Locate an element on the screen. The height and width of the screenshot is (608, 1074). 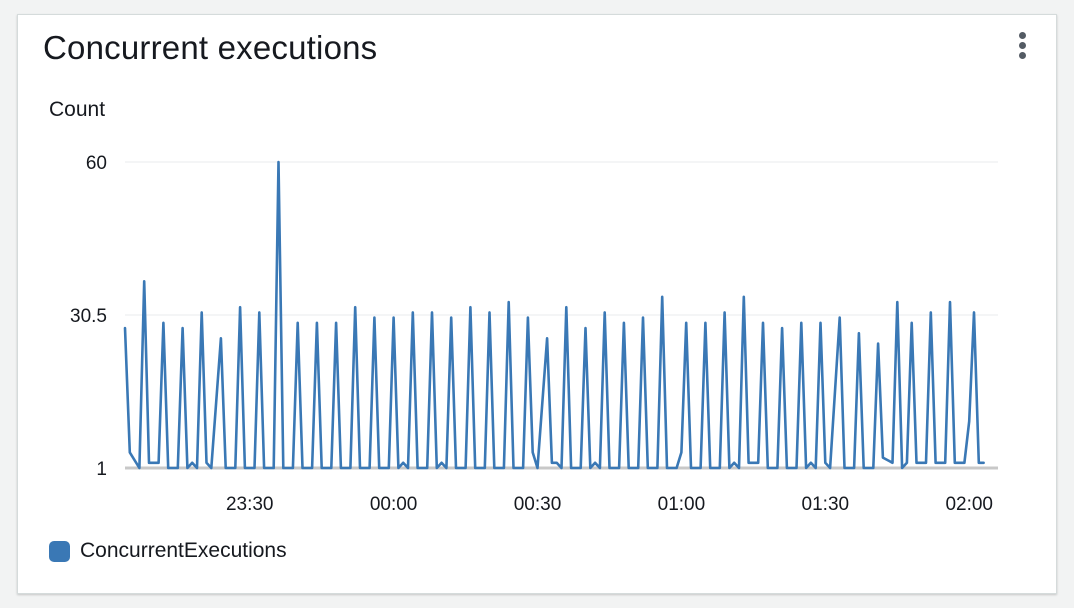
x-axis-ticks: 23:30 00:00 00:30 01:00 01:30 02:00 is located at coordinates (609, 504).